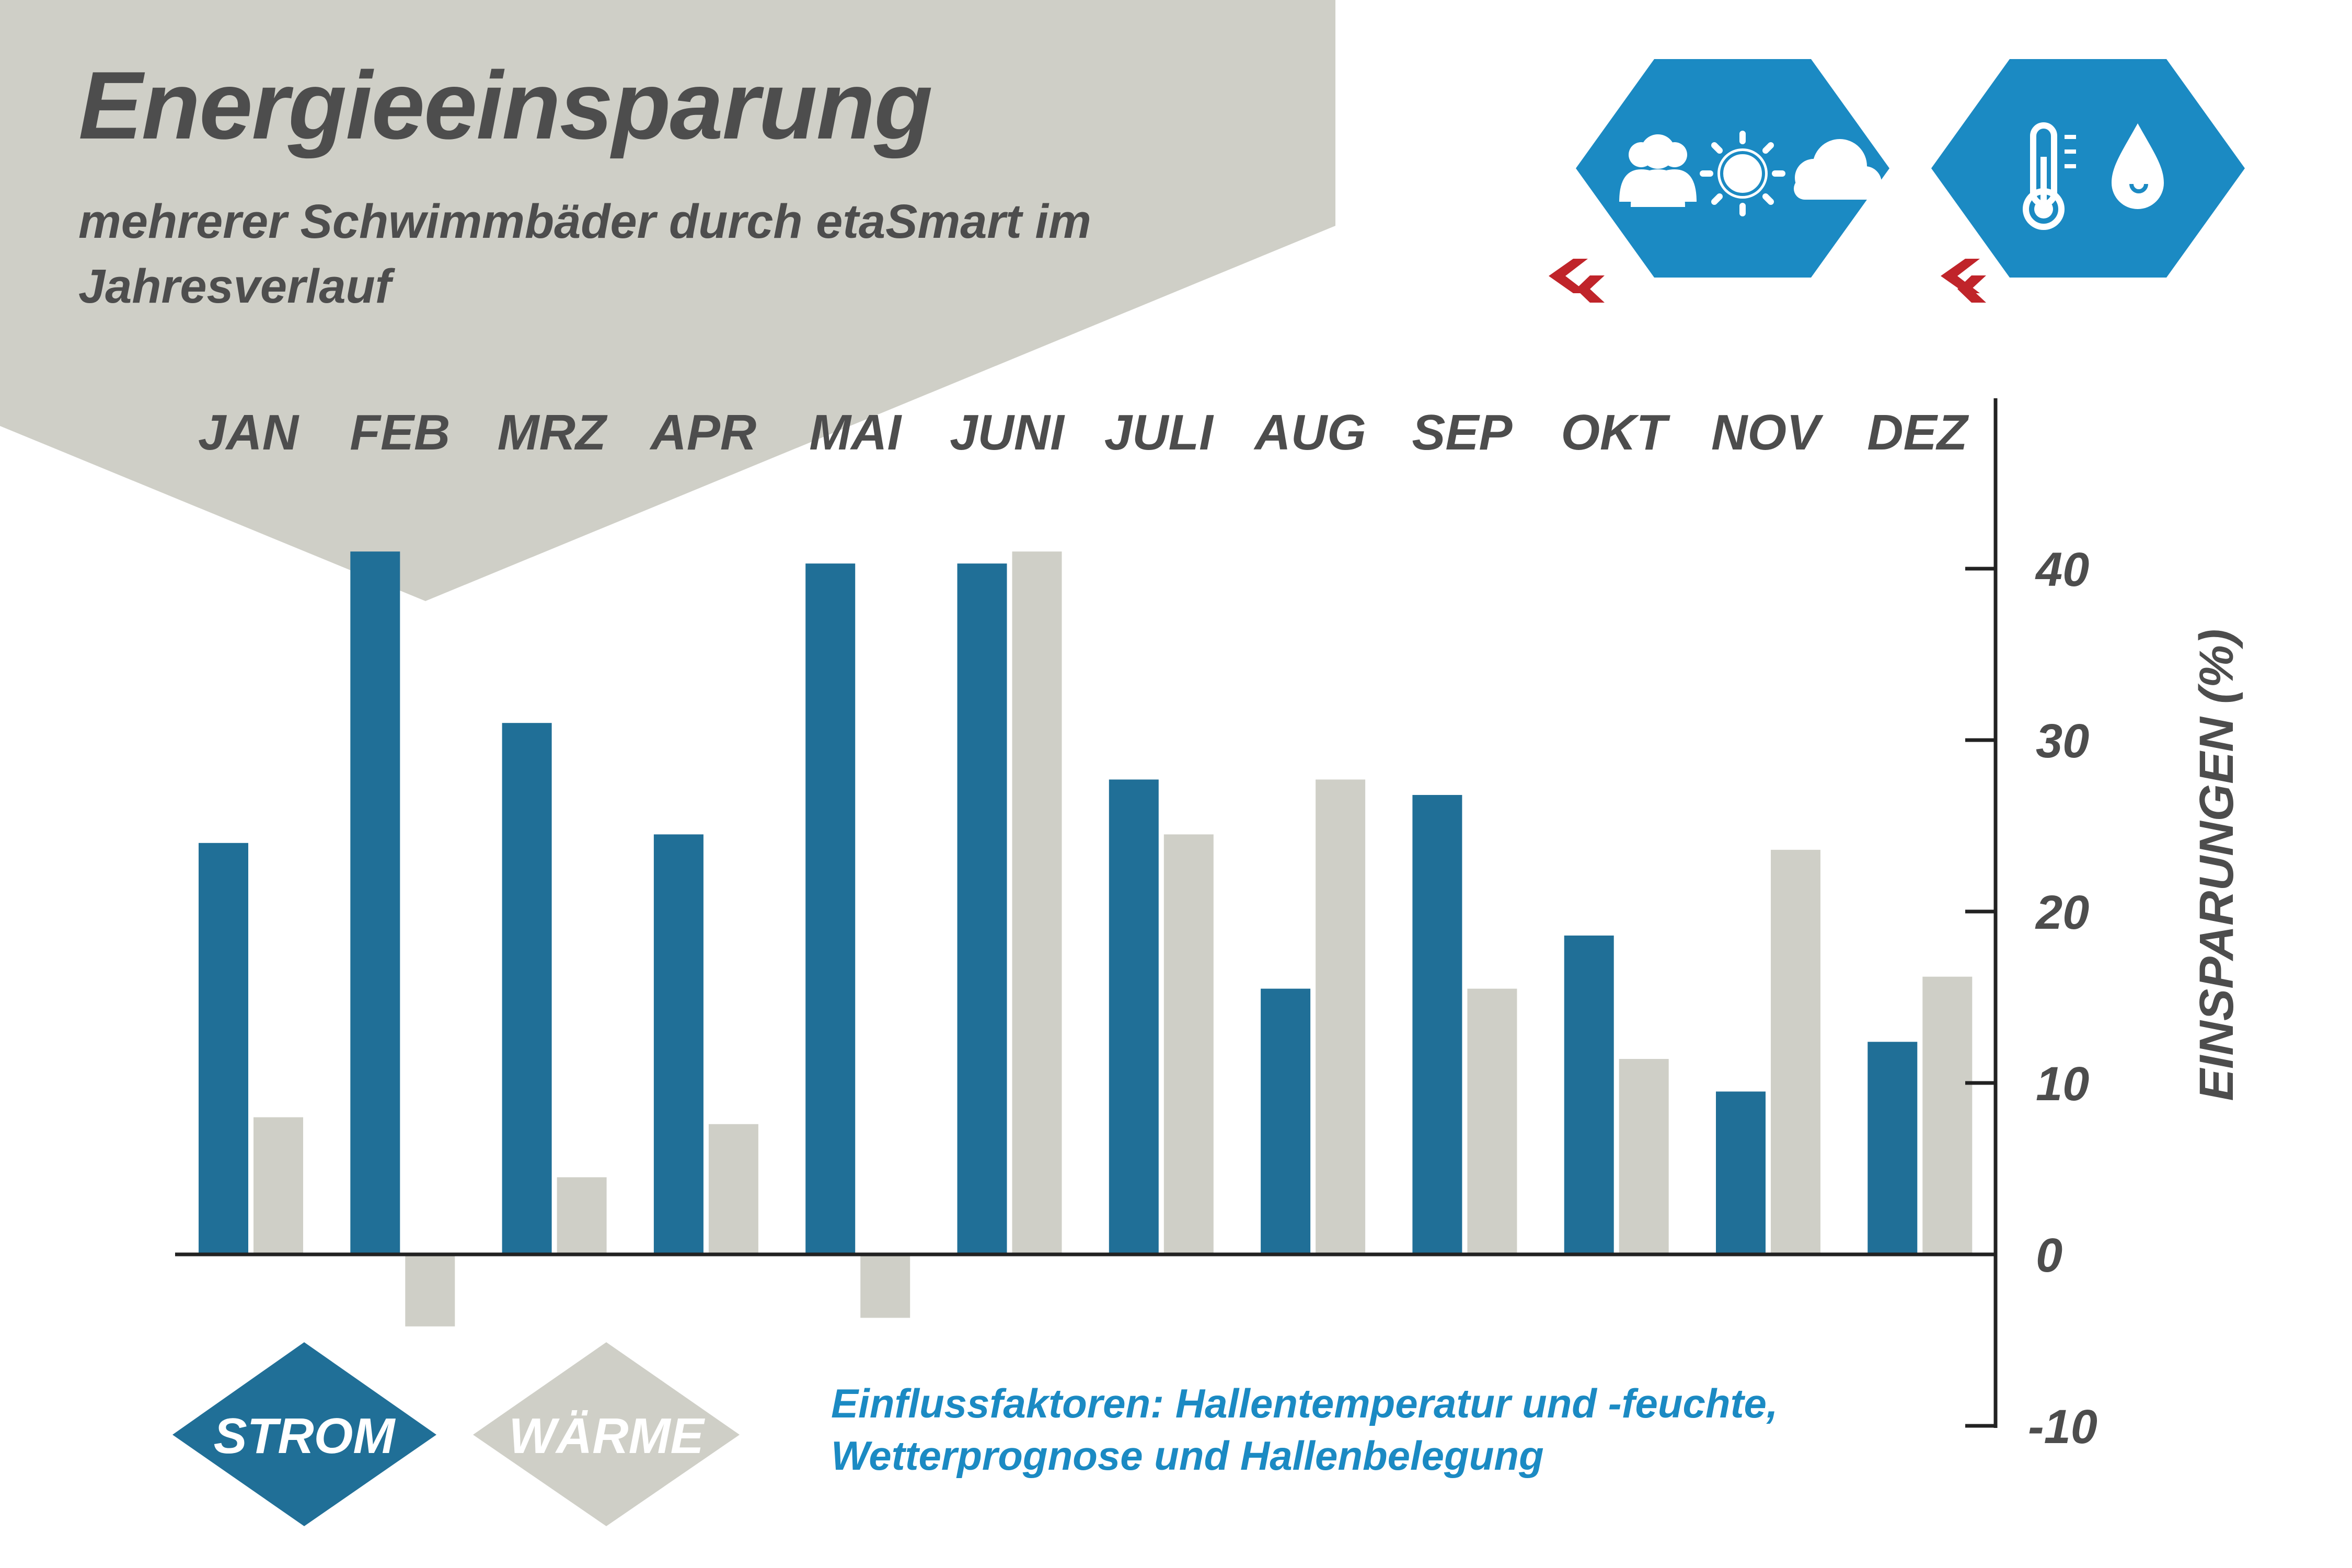  I want to click on page-title: Energieeinsparung, so click(505, 105).